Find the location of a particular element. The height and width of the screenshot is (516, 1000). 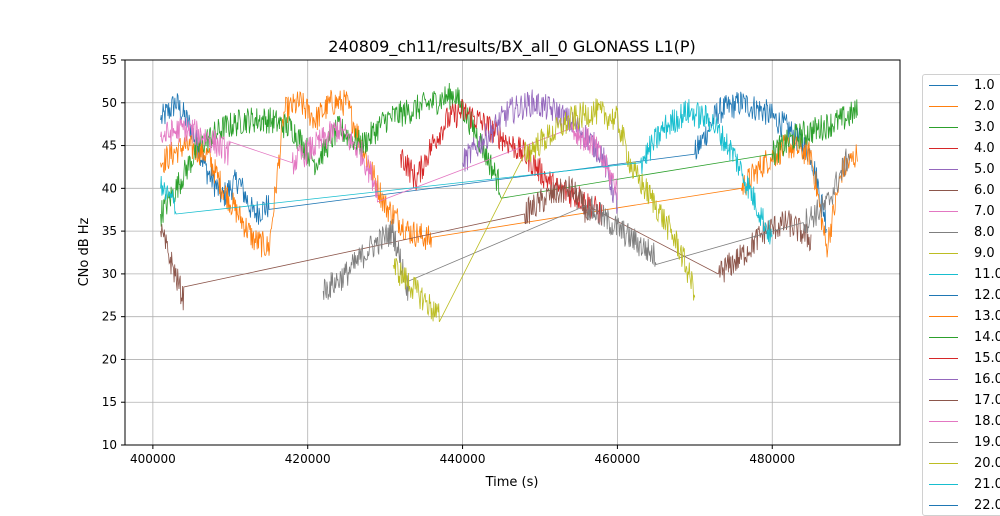

legend-label: 3.0 is located at coordinates (984, 127).